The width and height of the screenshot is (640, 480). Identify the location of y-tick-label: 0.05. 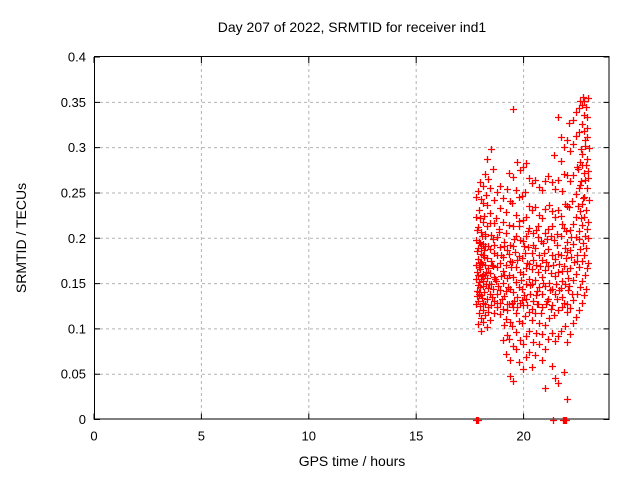
(73, 374).